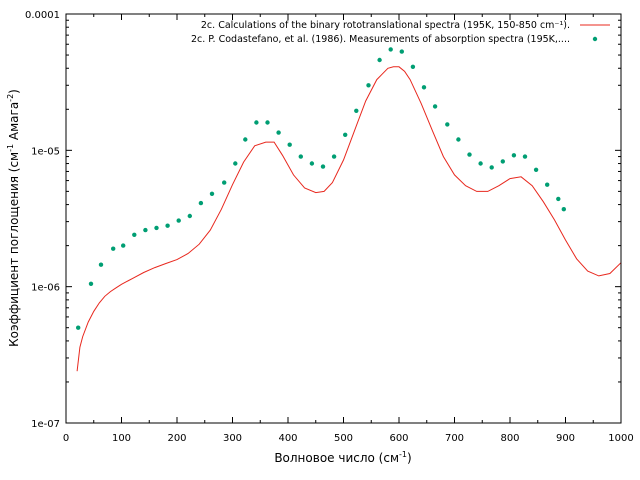 Image resolution: width=640 pixels, height=480 pixels. I want to click on y-tick-label: 1e-05, so click(45, 151).